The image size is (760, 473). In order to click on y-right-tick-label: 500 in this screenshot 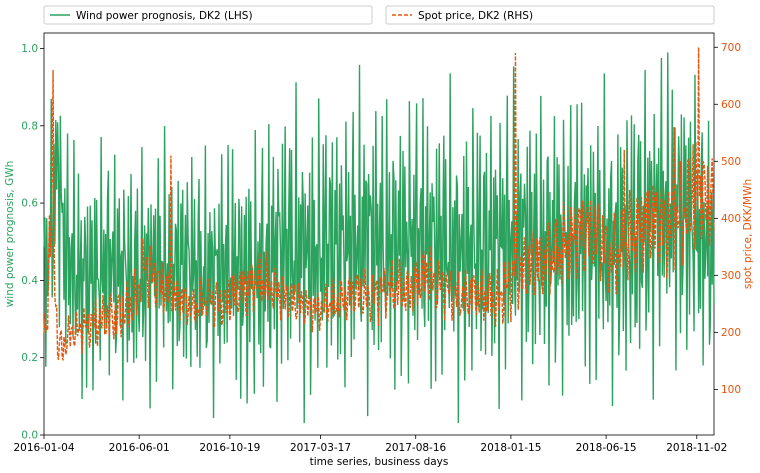, I will do `click(731, 162)`.